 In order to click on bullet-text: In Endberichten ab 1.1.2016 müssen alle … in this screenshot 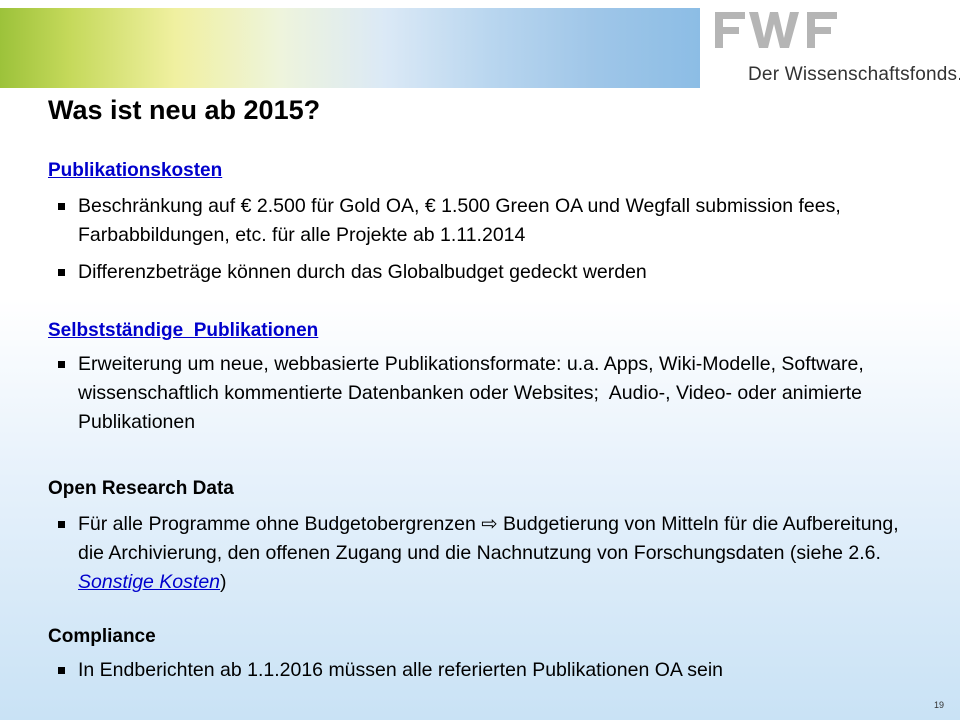, I will do `click(400, 670)`.